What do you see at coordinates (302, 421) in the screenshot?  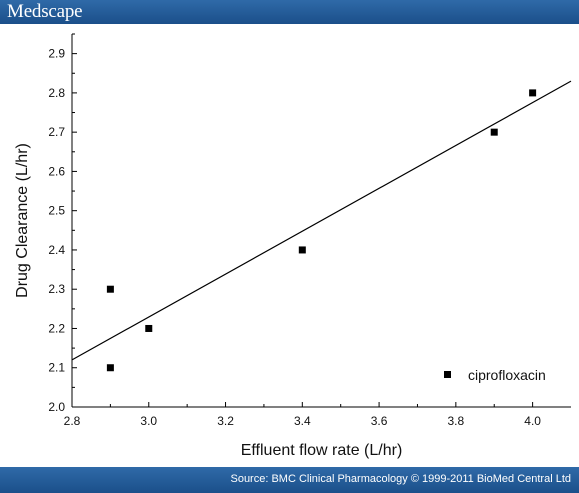 I see `x-tick-label: 3.4` at bounding box center [302, 421].